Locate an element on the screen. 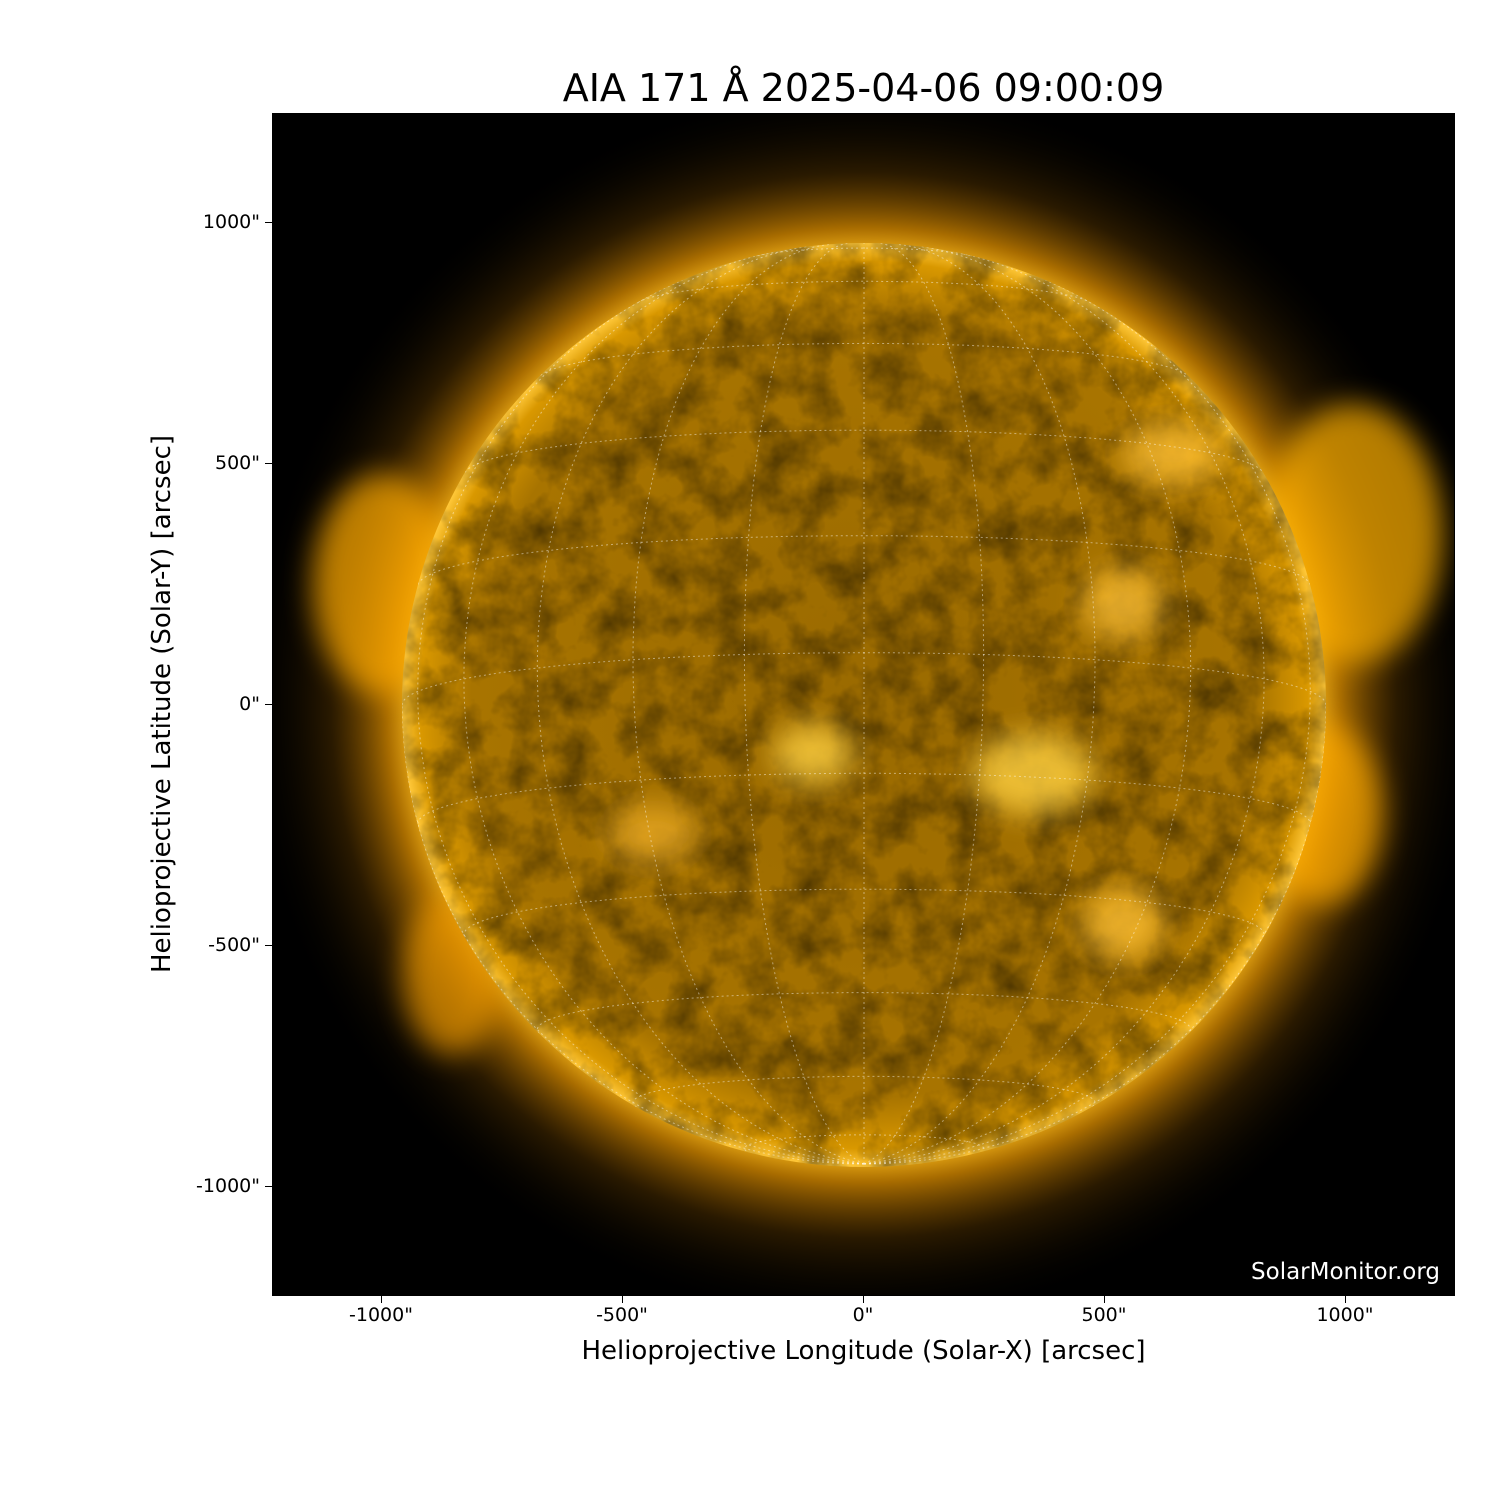 The width and height of the screenshot is (1500, 1500). x-tick-label: 500" is located at coordinates (1104, 1315).